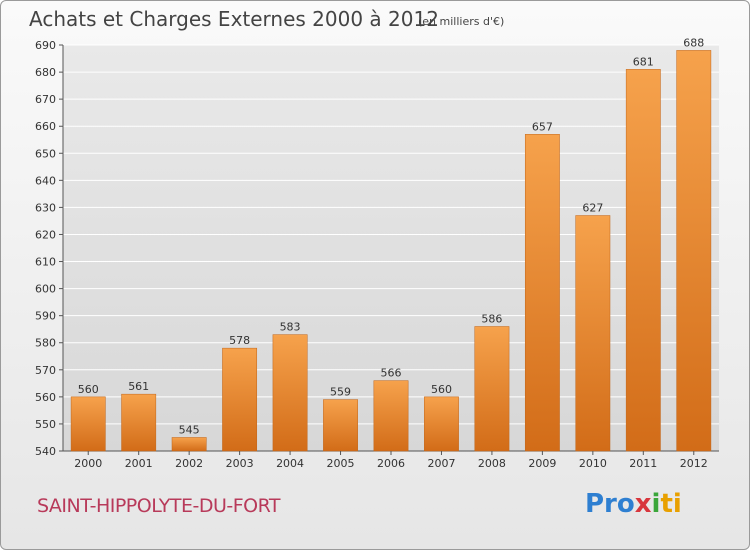 The height and width of the screenshot is (550, 750). What do you see at coordinates (45, 289) in the screenshot?
I see `y-tick-label: 600` at bounding box center [45, 289].